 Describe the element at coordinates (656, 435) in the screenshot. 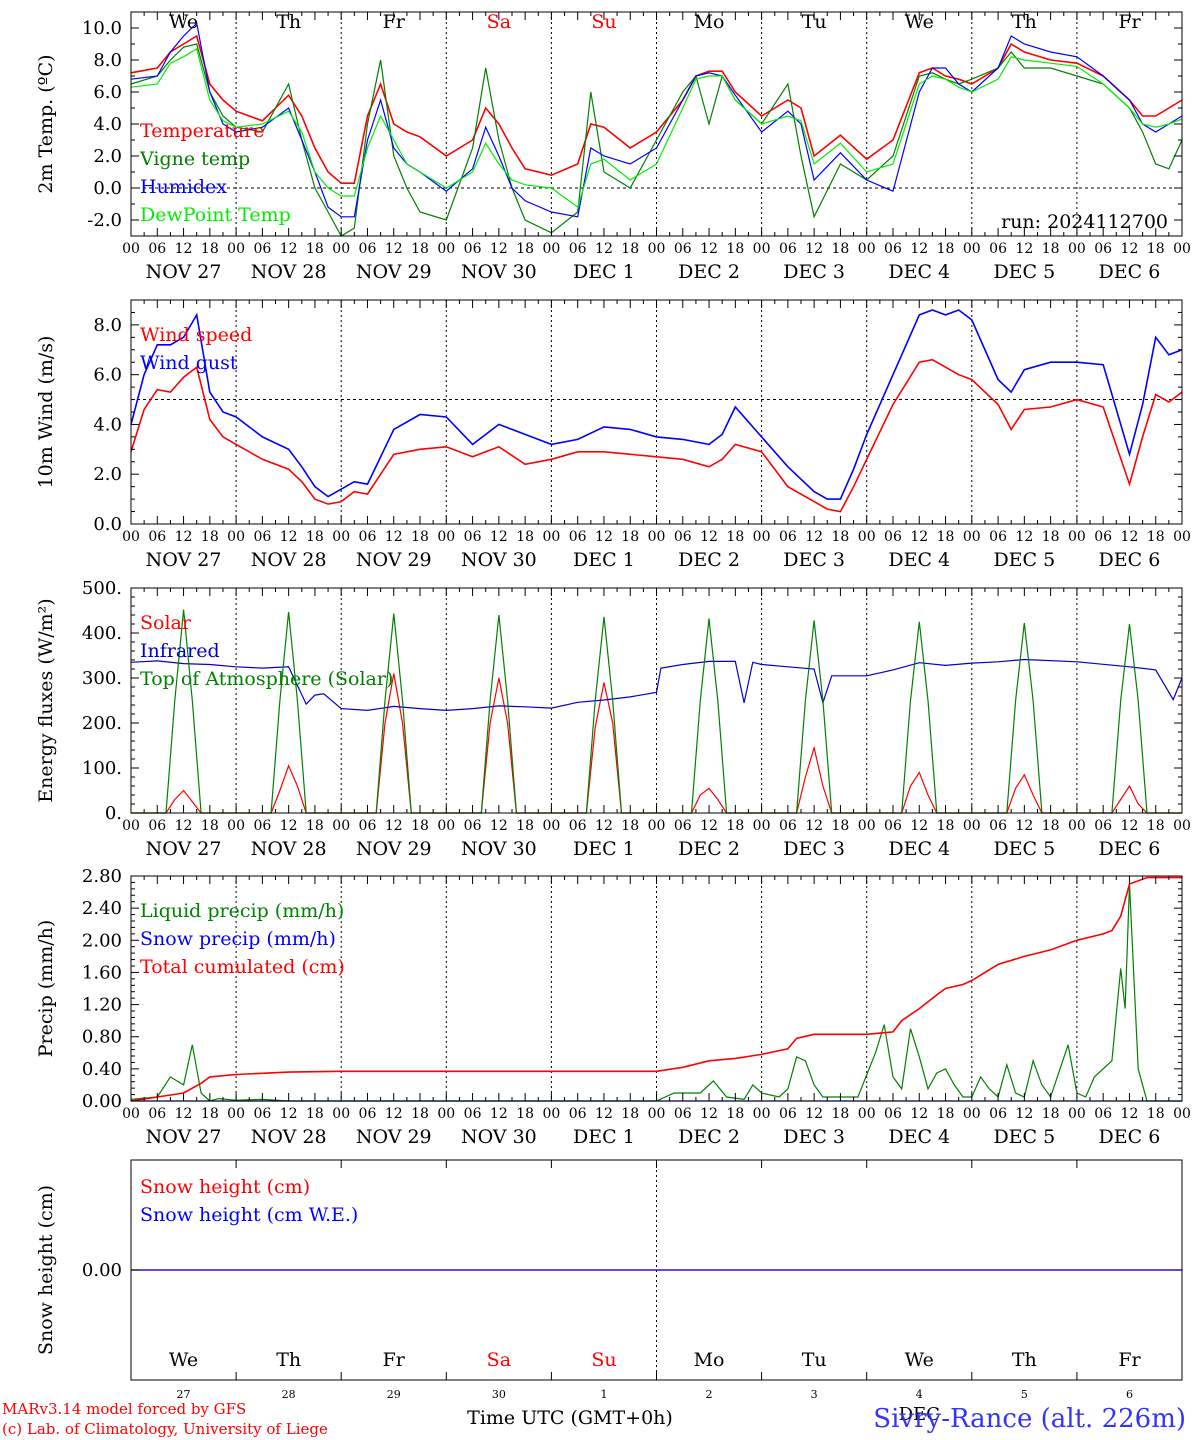

I see `series-line-wind-speed` at that location.